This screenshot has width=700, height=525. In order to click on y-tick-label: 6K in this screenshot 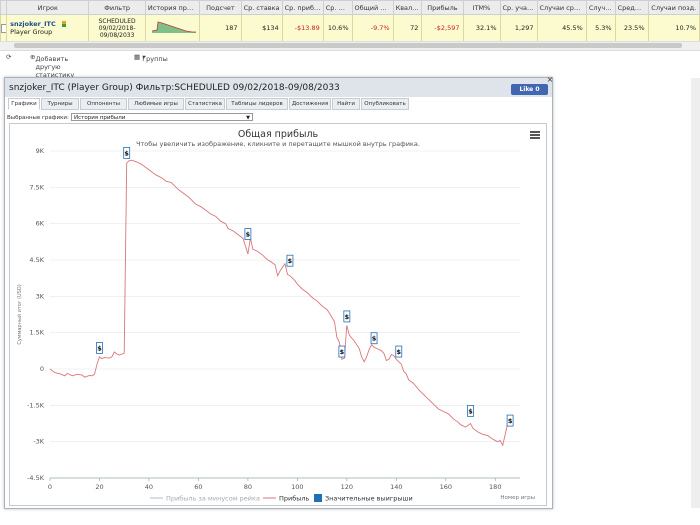, I will do `click(40, 224)`.